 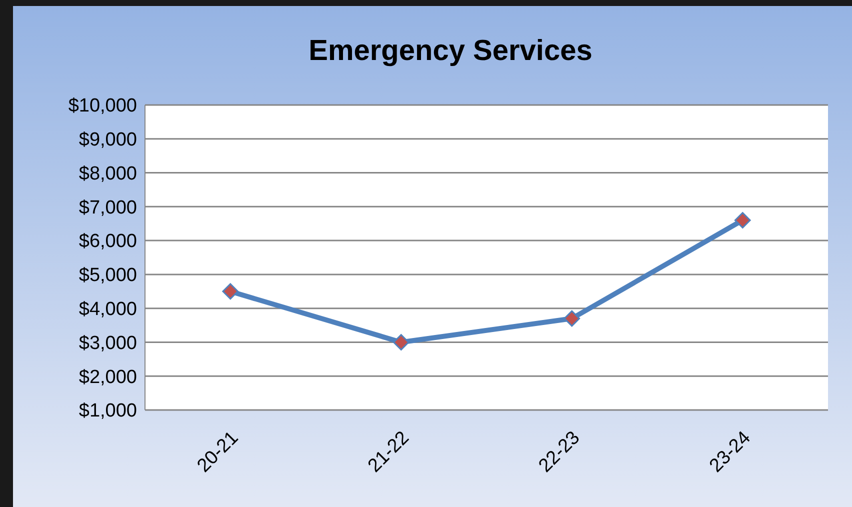 I want to click on y-tick-label: $6,000, so click(x=107, y=241).